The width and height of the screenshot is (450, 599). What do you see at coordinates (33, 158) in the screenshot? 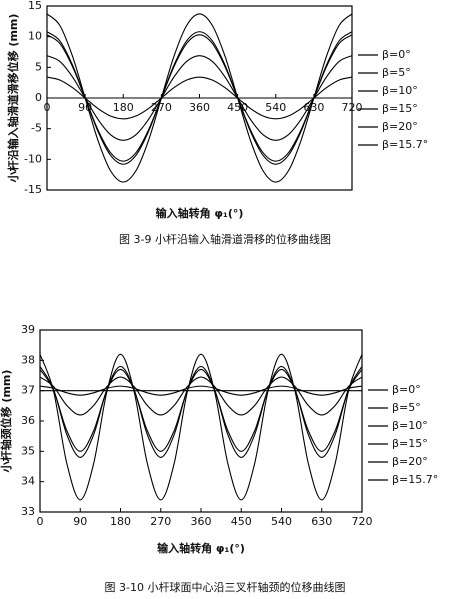
I see `y-tick-label: -10` at bounding box center [33, 158].